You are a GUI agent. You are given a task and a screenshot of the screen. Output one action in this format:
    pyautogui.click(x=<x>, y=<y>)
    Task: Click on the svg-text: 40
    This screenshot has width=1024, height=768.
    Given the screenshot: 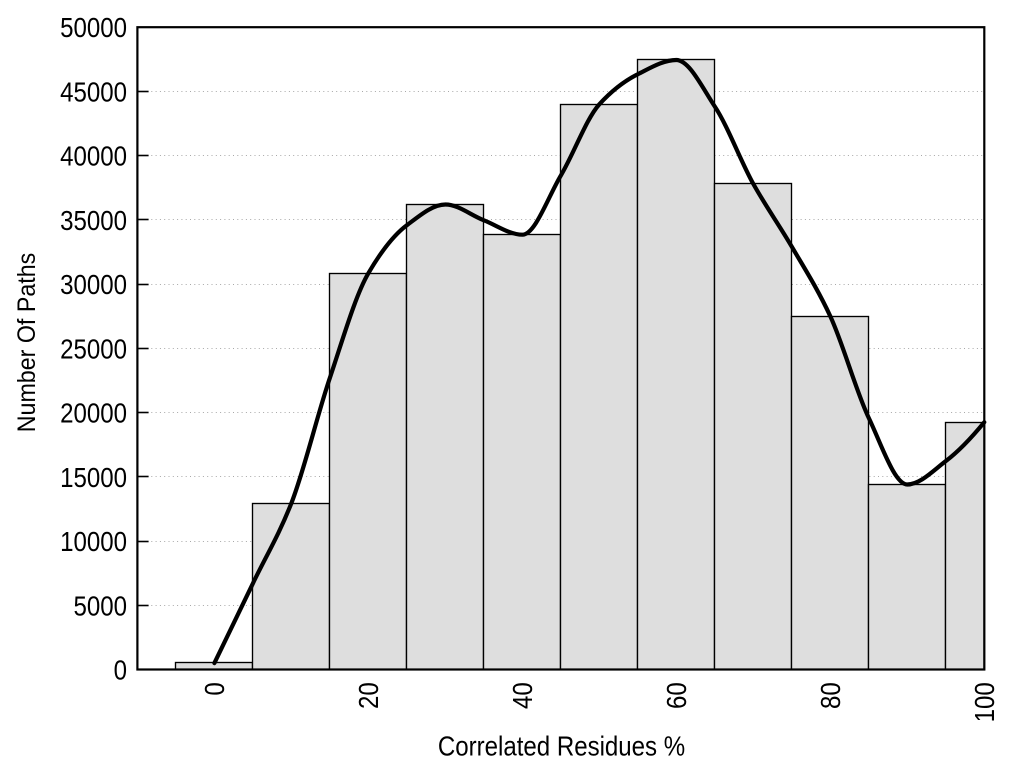 What is the action you would take?
    pyautogui.click(x=524, y=695)
    